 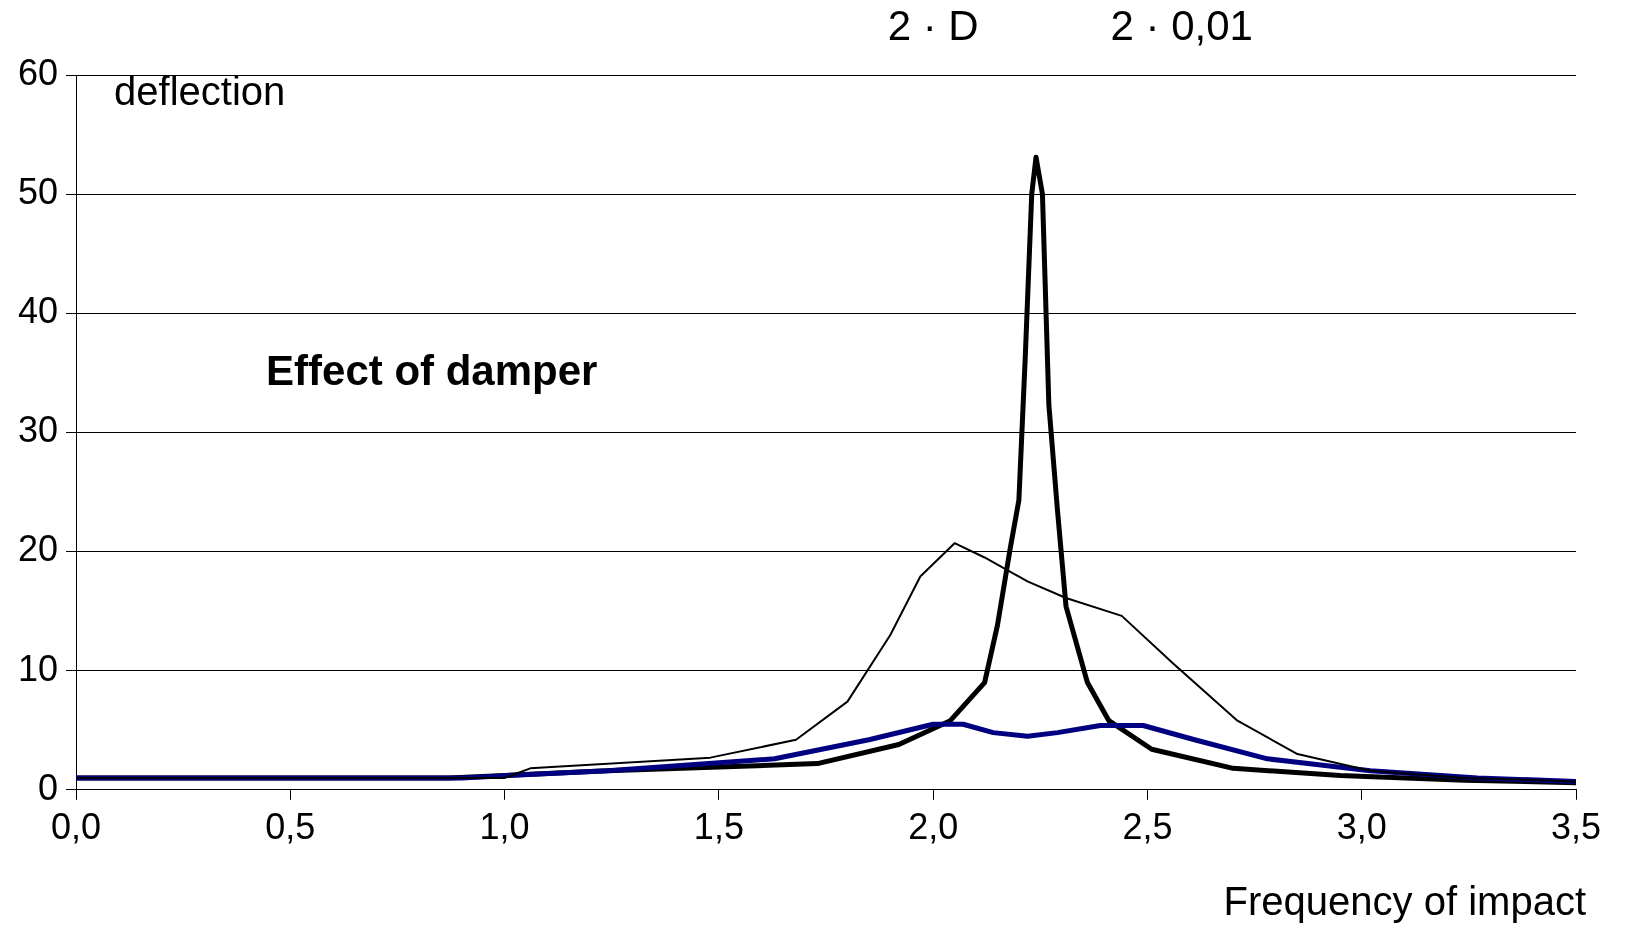 I want to click on x-tick-label: 0,5, so click(x=290, y=827).